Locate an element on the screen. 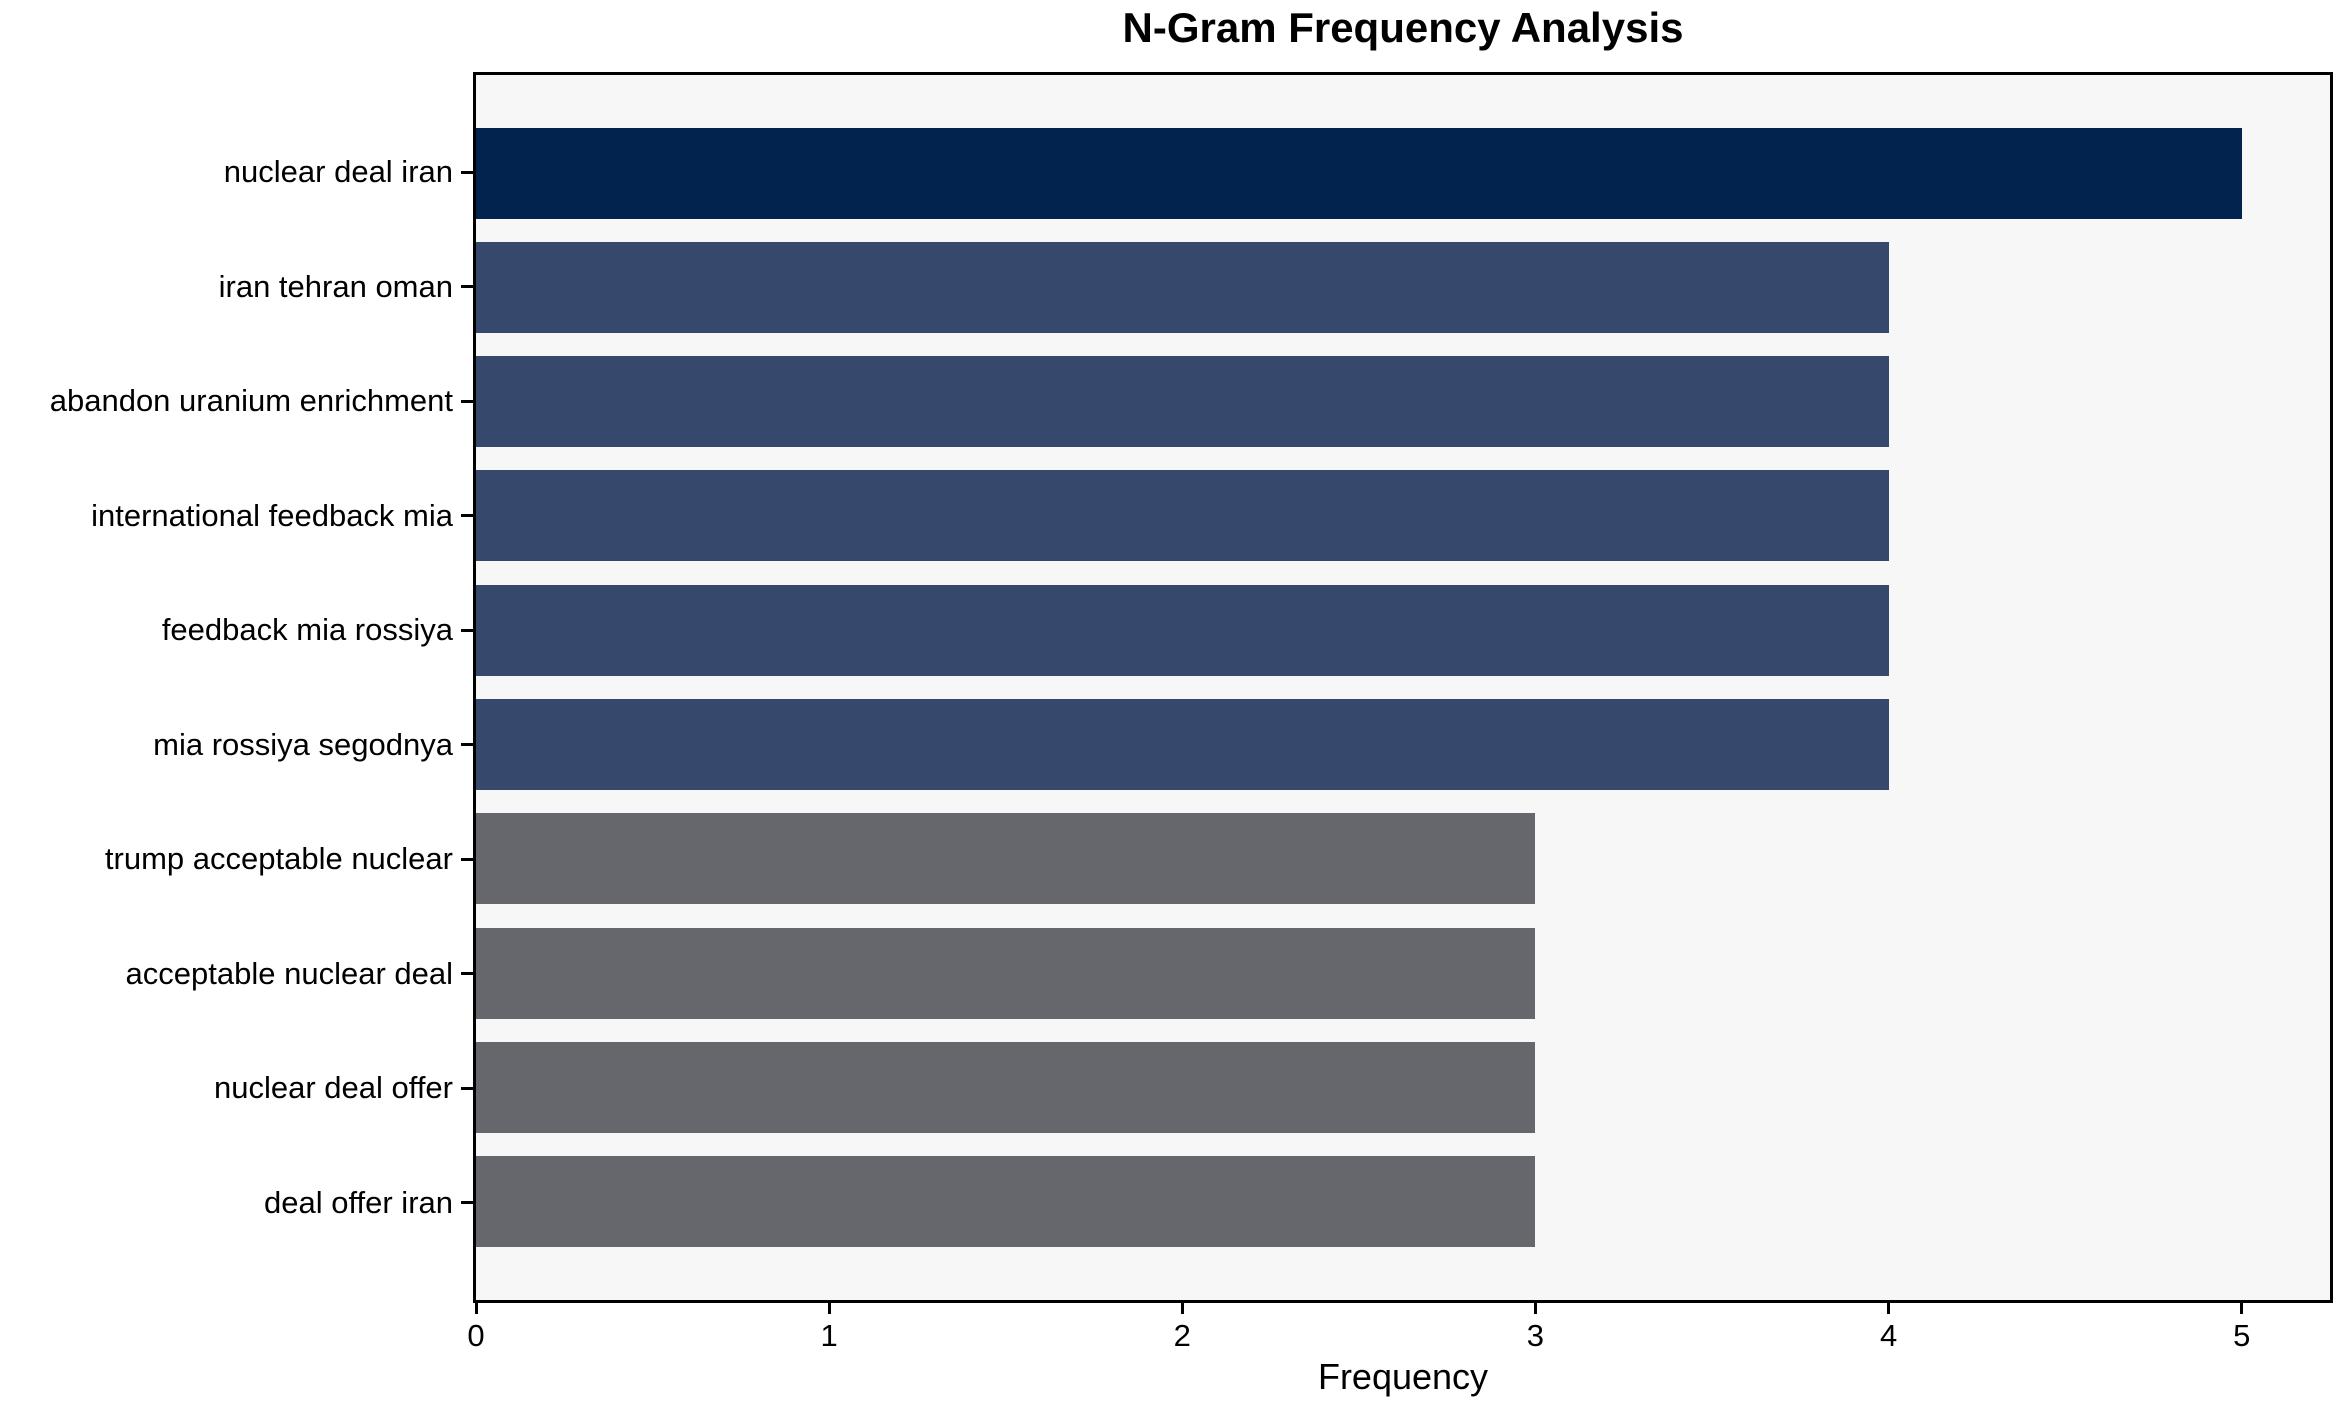 Image resolution: width=2352 pixels, height=1414 pixels. y-tick-label: iran tehran oman is located at coordinates (335, 286).